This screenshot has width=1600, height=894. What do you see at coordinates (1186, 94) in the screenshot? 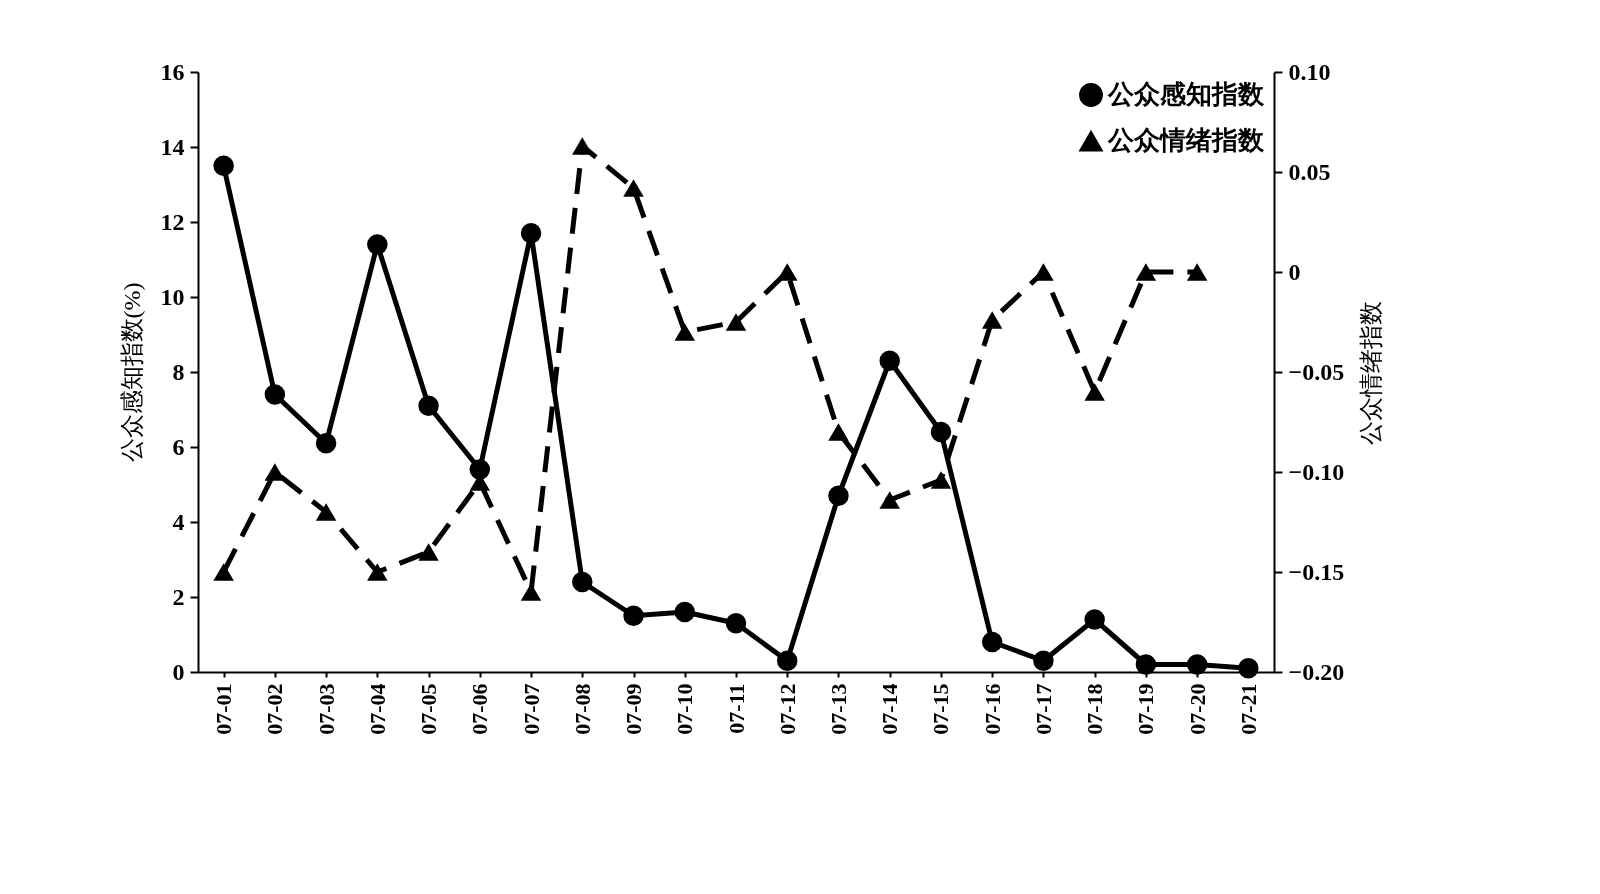
I see `legend-label: 公众感知指数` at bounding box center [1186, 94].